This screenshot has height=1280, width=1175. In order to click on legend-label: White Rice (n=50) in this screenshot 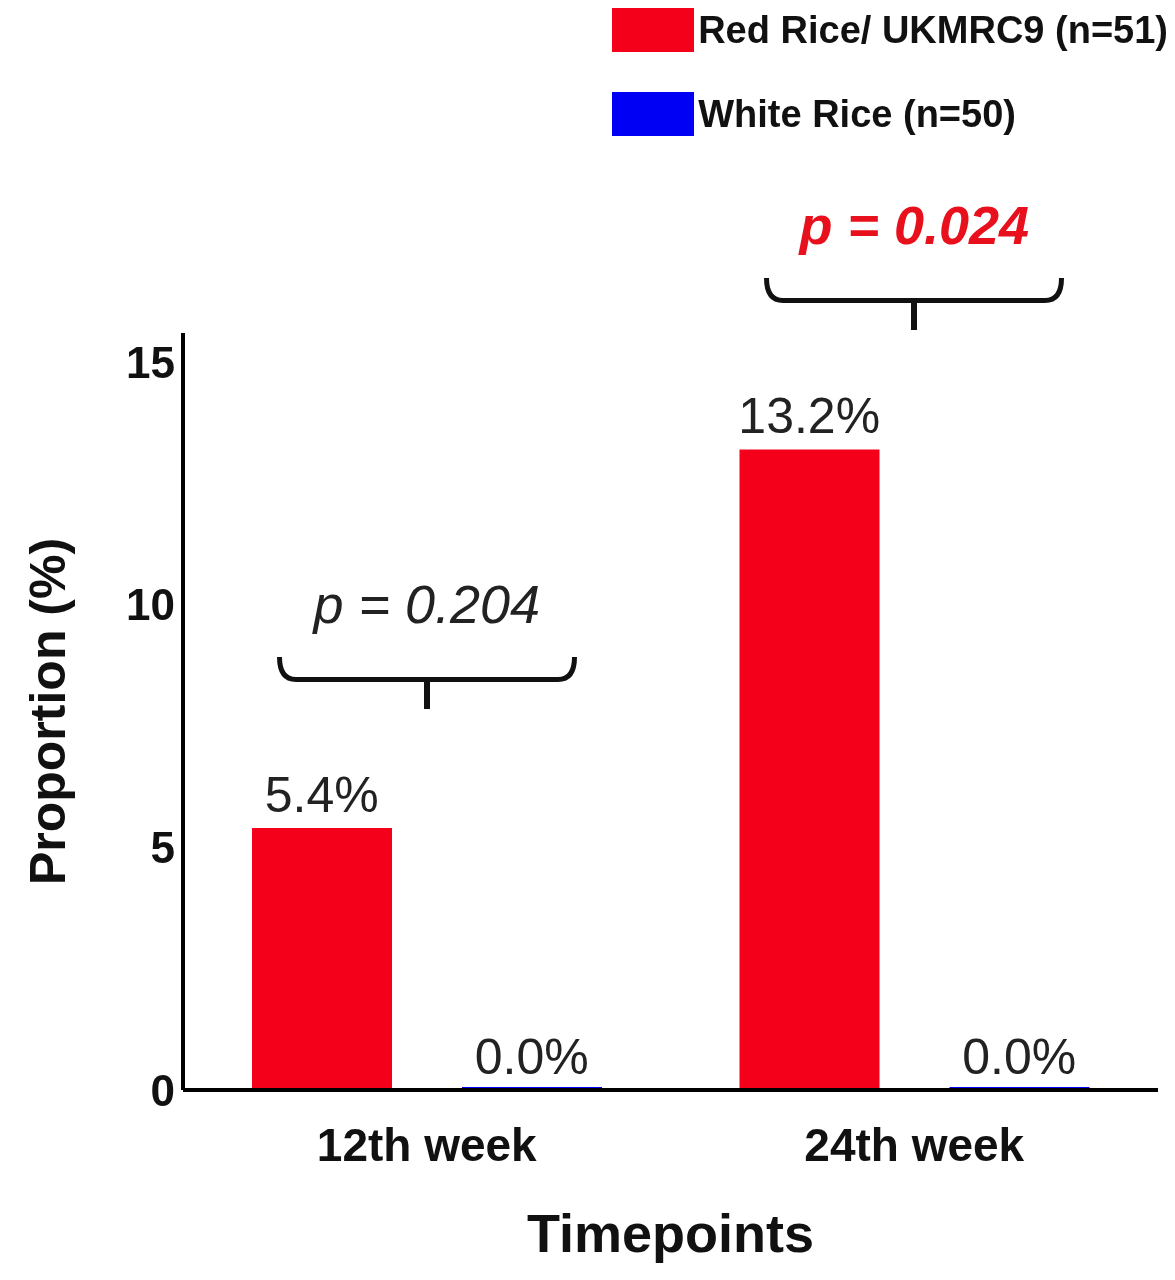, I will do `click(857, 114)`.